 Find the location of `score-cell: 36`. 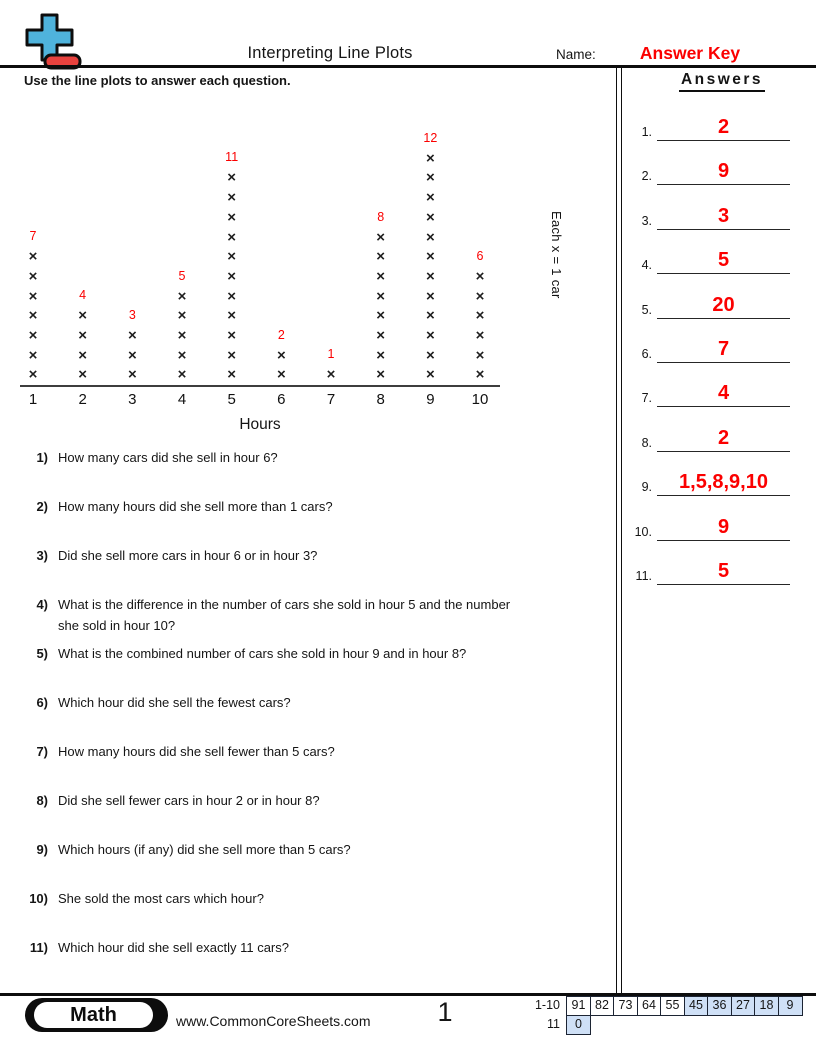

score-cell: 36 is located at coordinates (719, 1006).